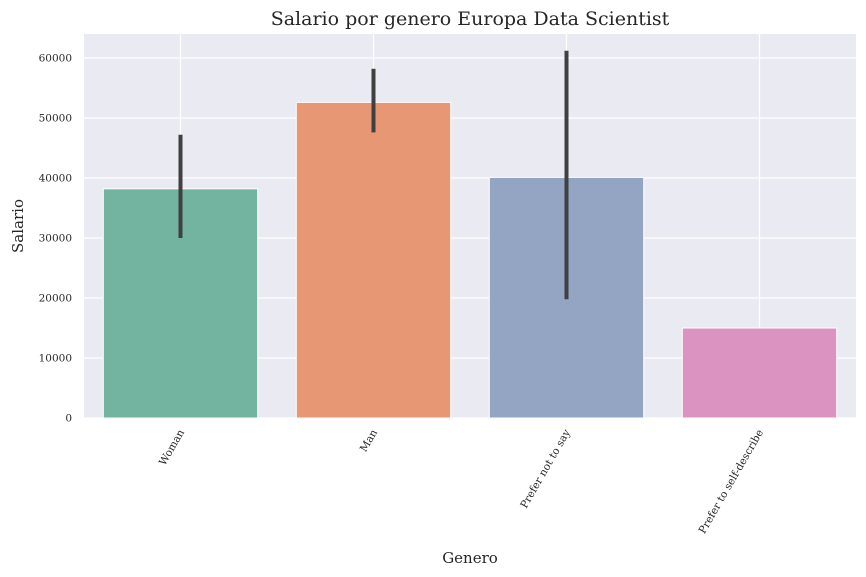 The height and width of the screenshot is (577, 866). I want to click on y-axis-label: Salario, so click(18, 226).